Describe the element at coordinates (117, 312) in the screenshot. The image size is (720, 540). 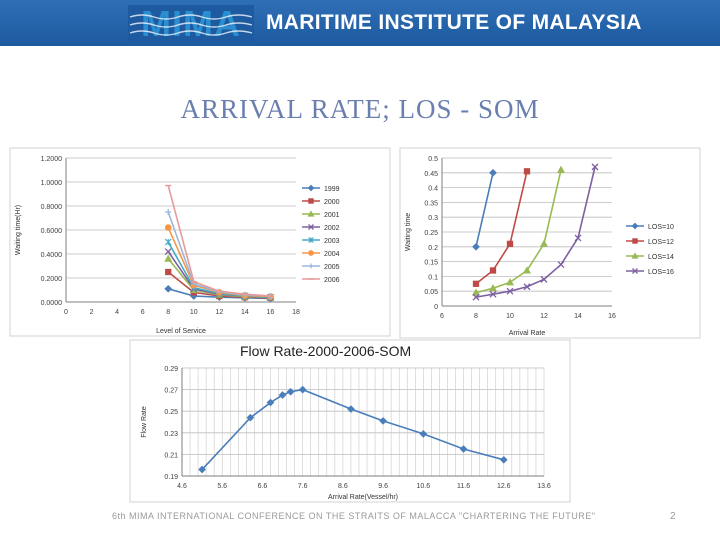
I see `x-tick-label: 4` at that location.